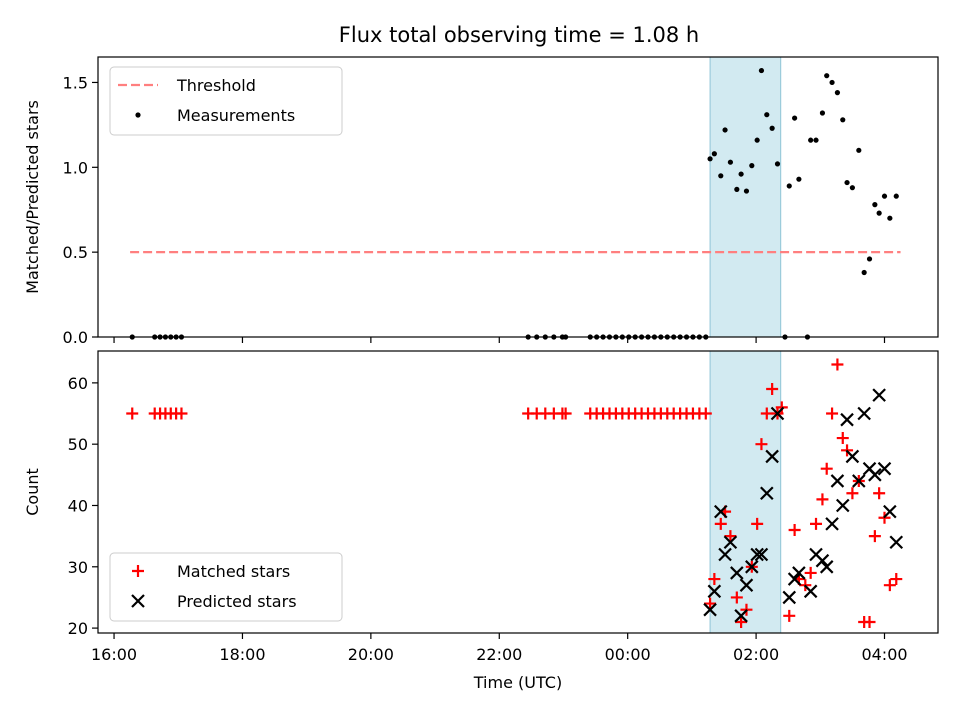  Describe the element at coordinates (242, 654) in the screenshot. I see `x-tick-label: 18:00` at that location.